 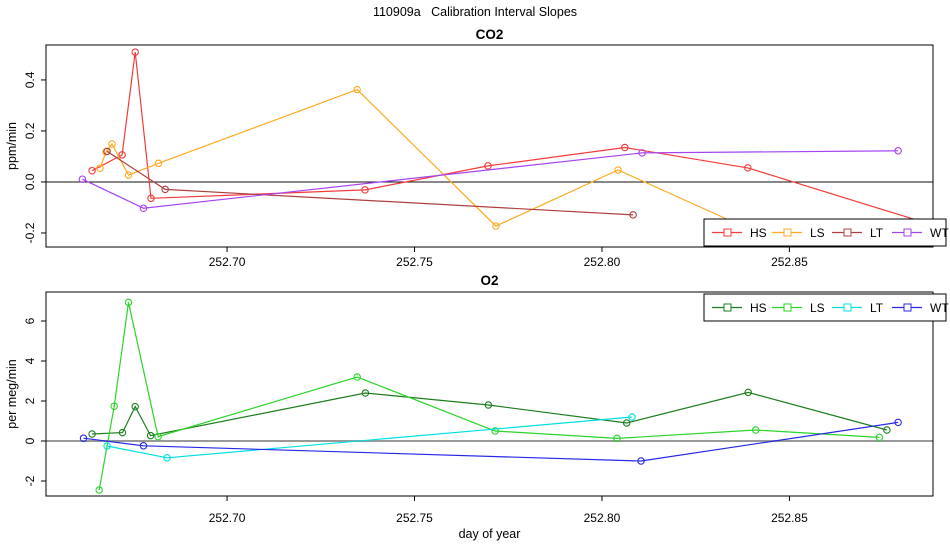 I want to click on legend-entry-LT: LT, so click(x=858, y=308).